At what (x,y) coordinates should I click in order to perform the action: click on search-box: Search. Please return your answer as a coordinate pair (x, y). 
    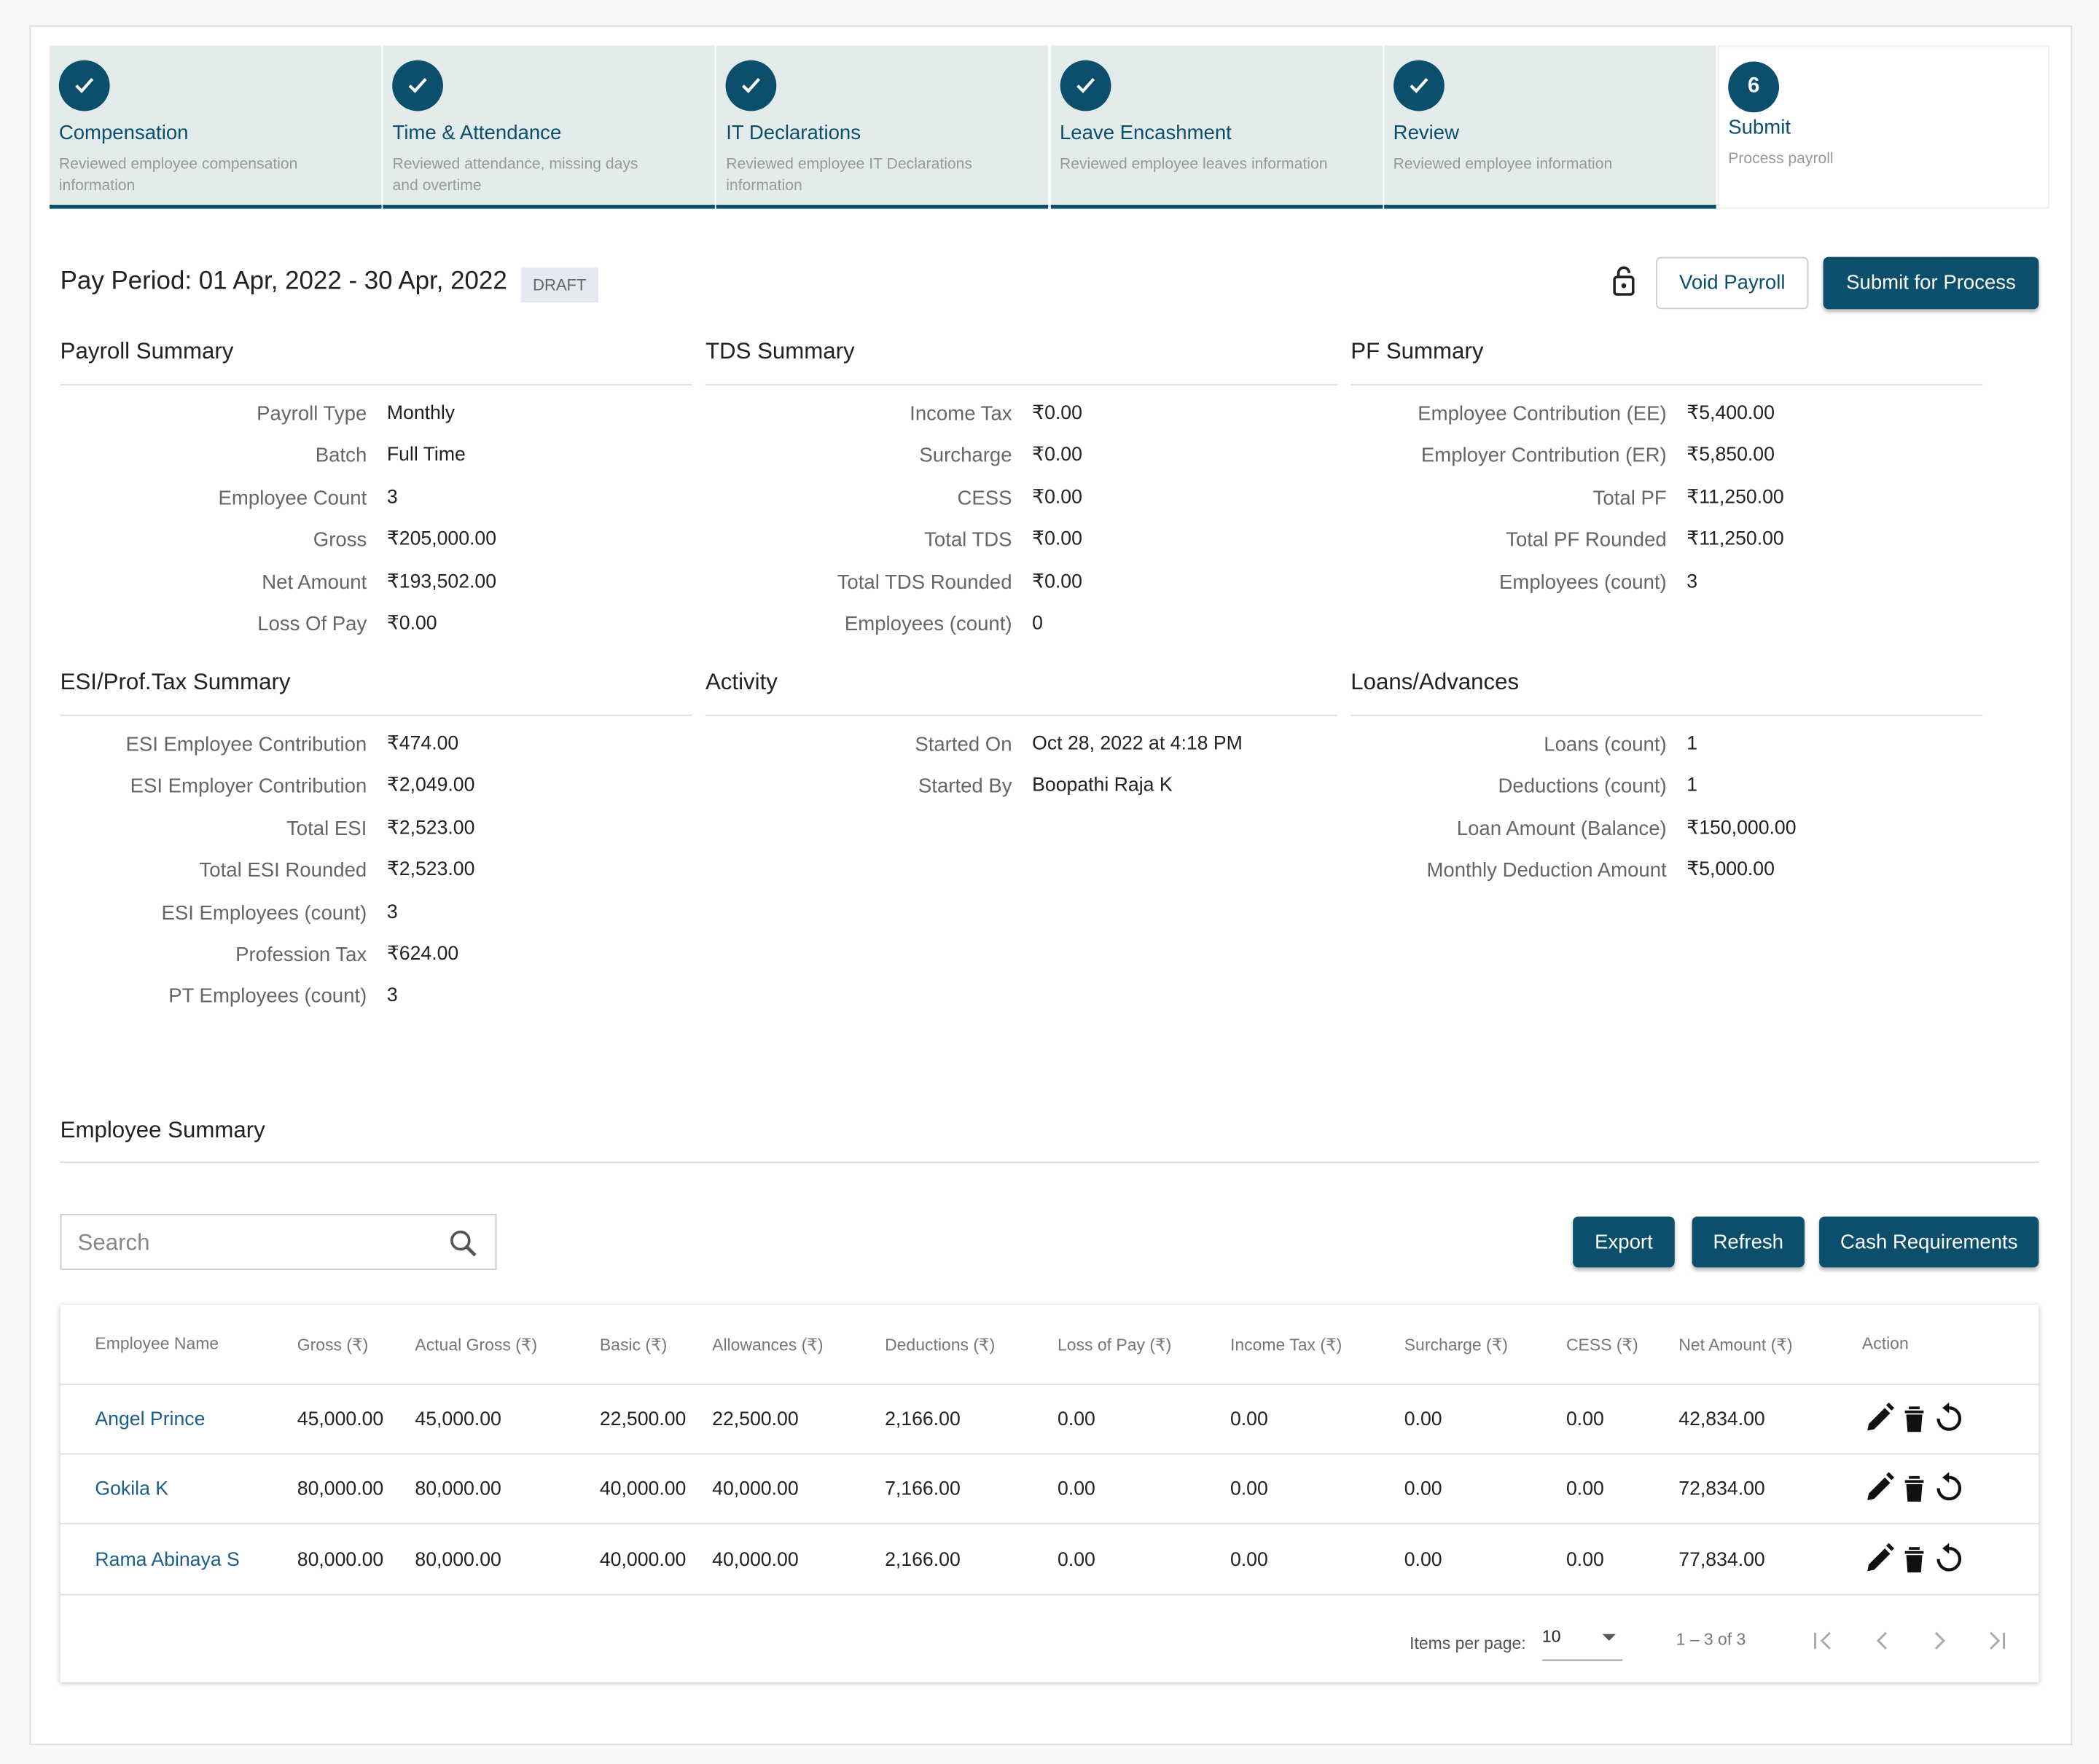
    Looking at the image, I should click on (278, 1242).